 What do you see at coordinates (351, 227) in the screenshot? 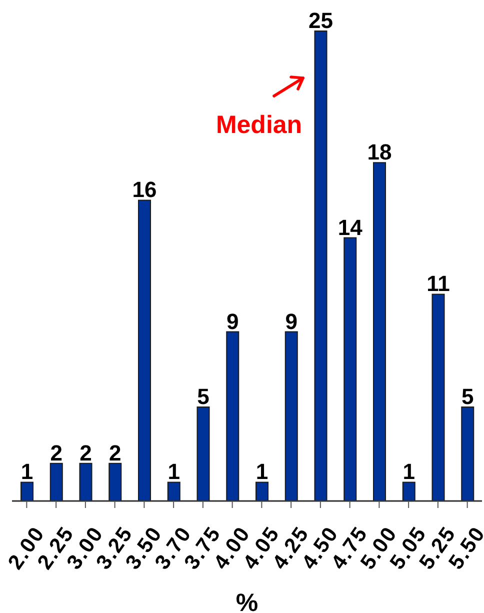
I see `data-label: 14` at bounding box center [351, 227].